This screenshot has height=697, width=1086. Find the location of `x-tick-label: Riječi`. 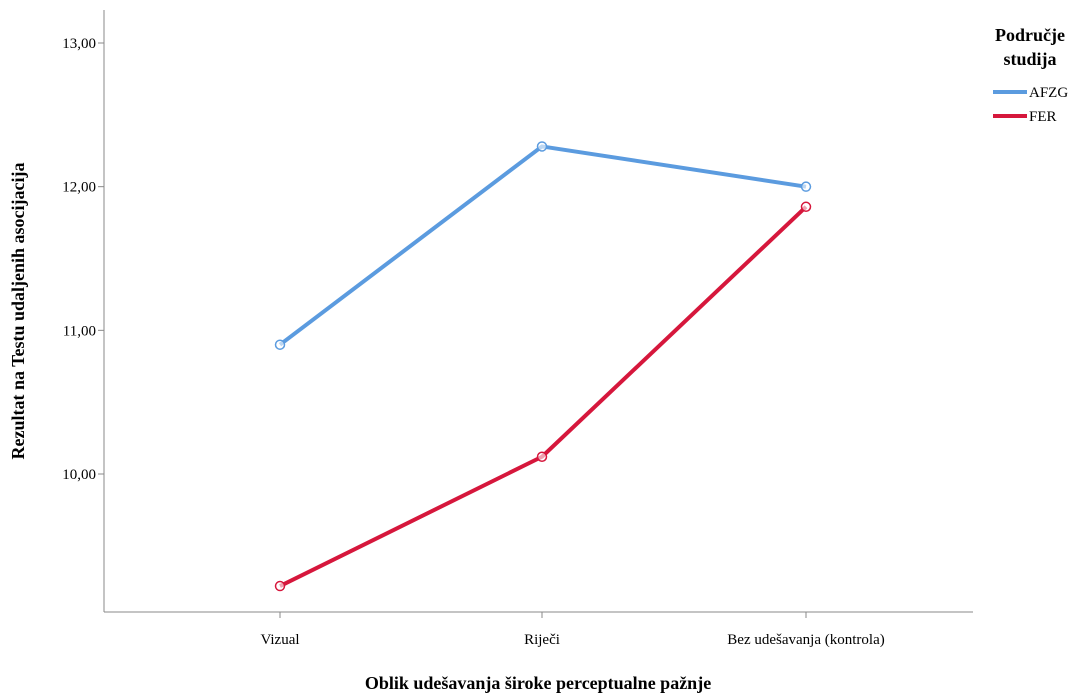

x-tick-label: Riječi is located at coordinates (542, 640).